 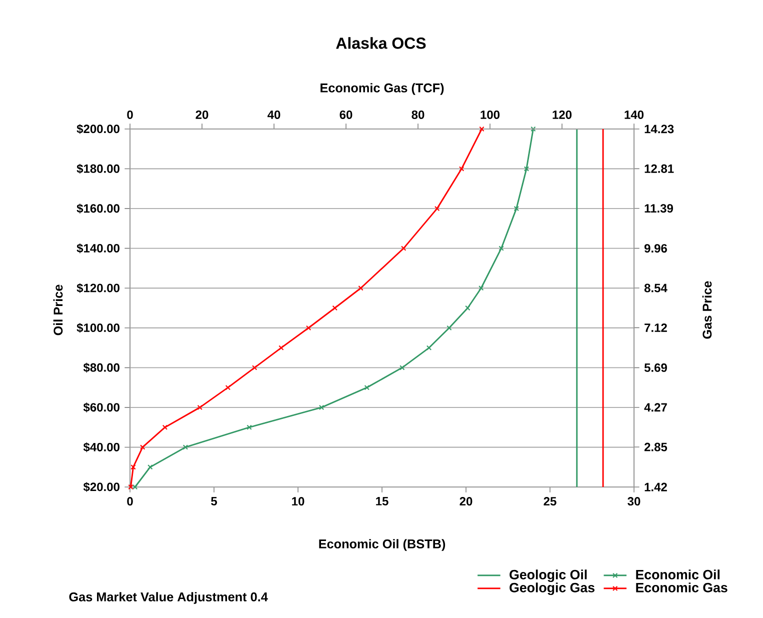 I want to click on x-tick-label: 10, so click(x=298, y=501).